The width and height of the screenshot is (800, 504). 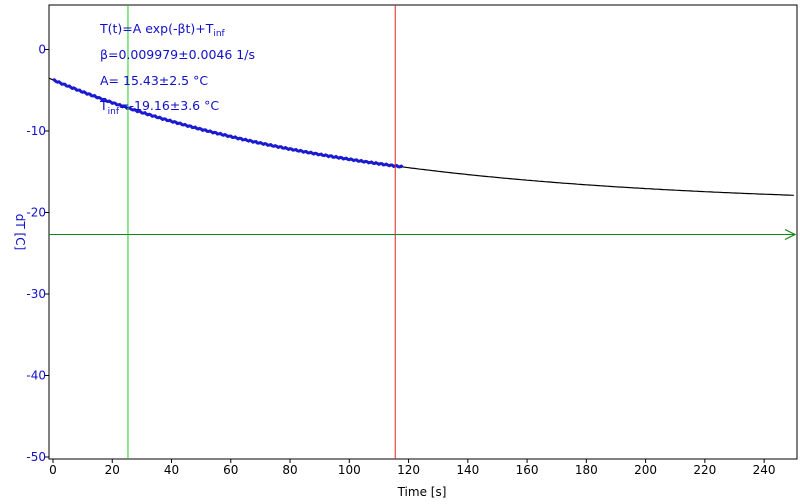 I want to click on fit-amplitude: A= 15.43±2.5 °C, so click(x=154, y=80).